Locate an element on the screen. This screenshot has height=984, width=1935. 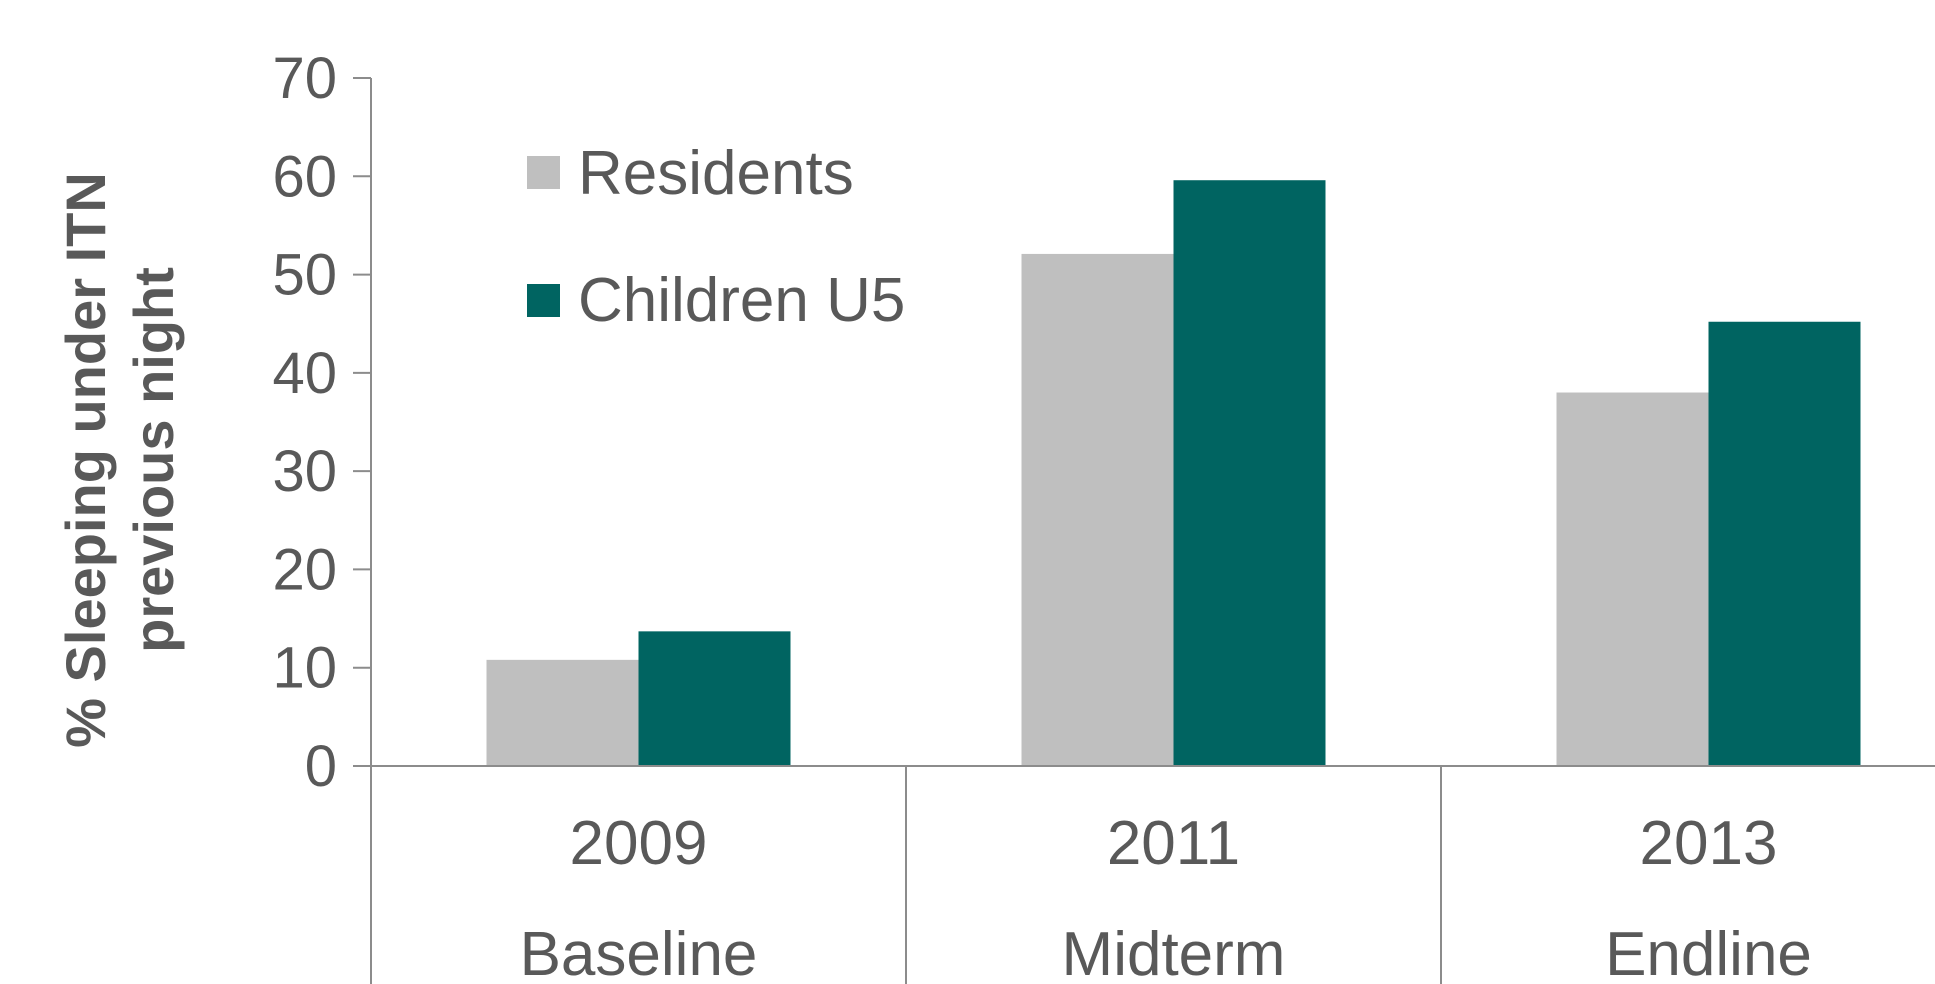
y-tick-label: 50 is located at coordinates (304, 275).